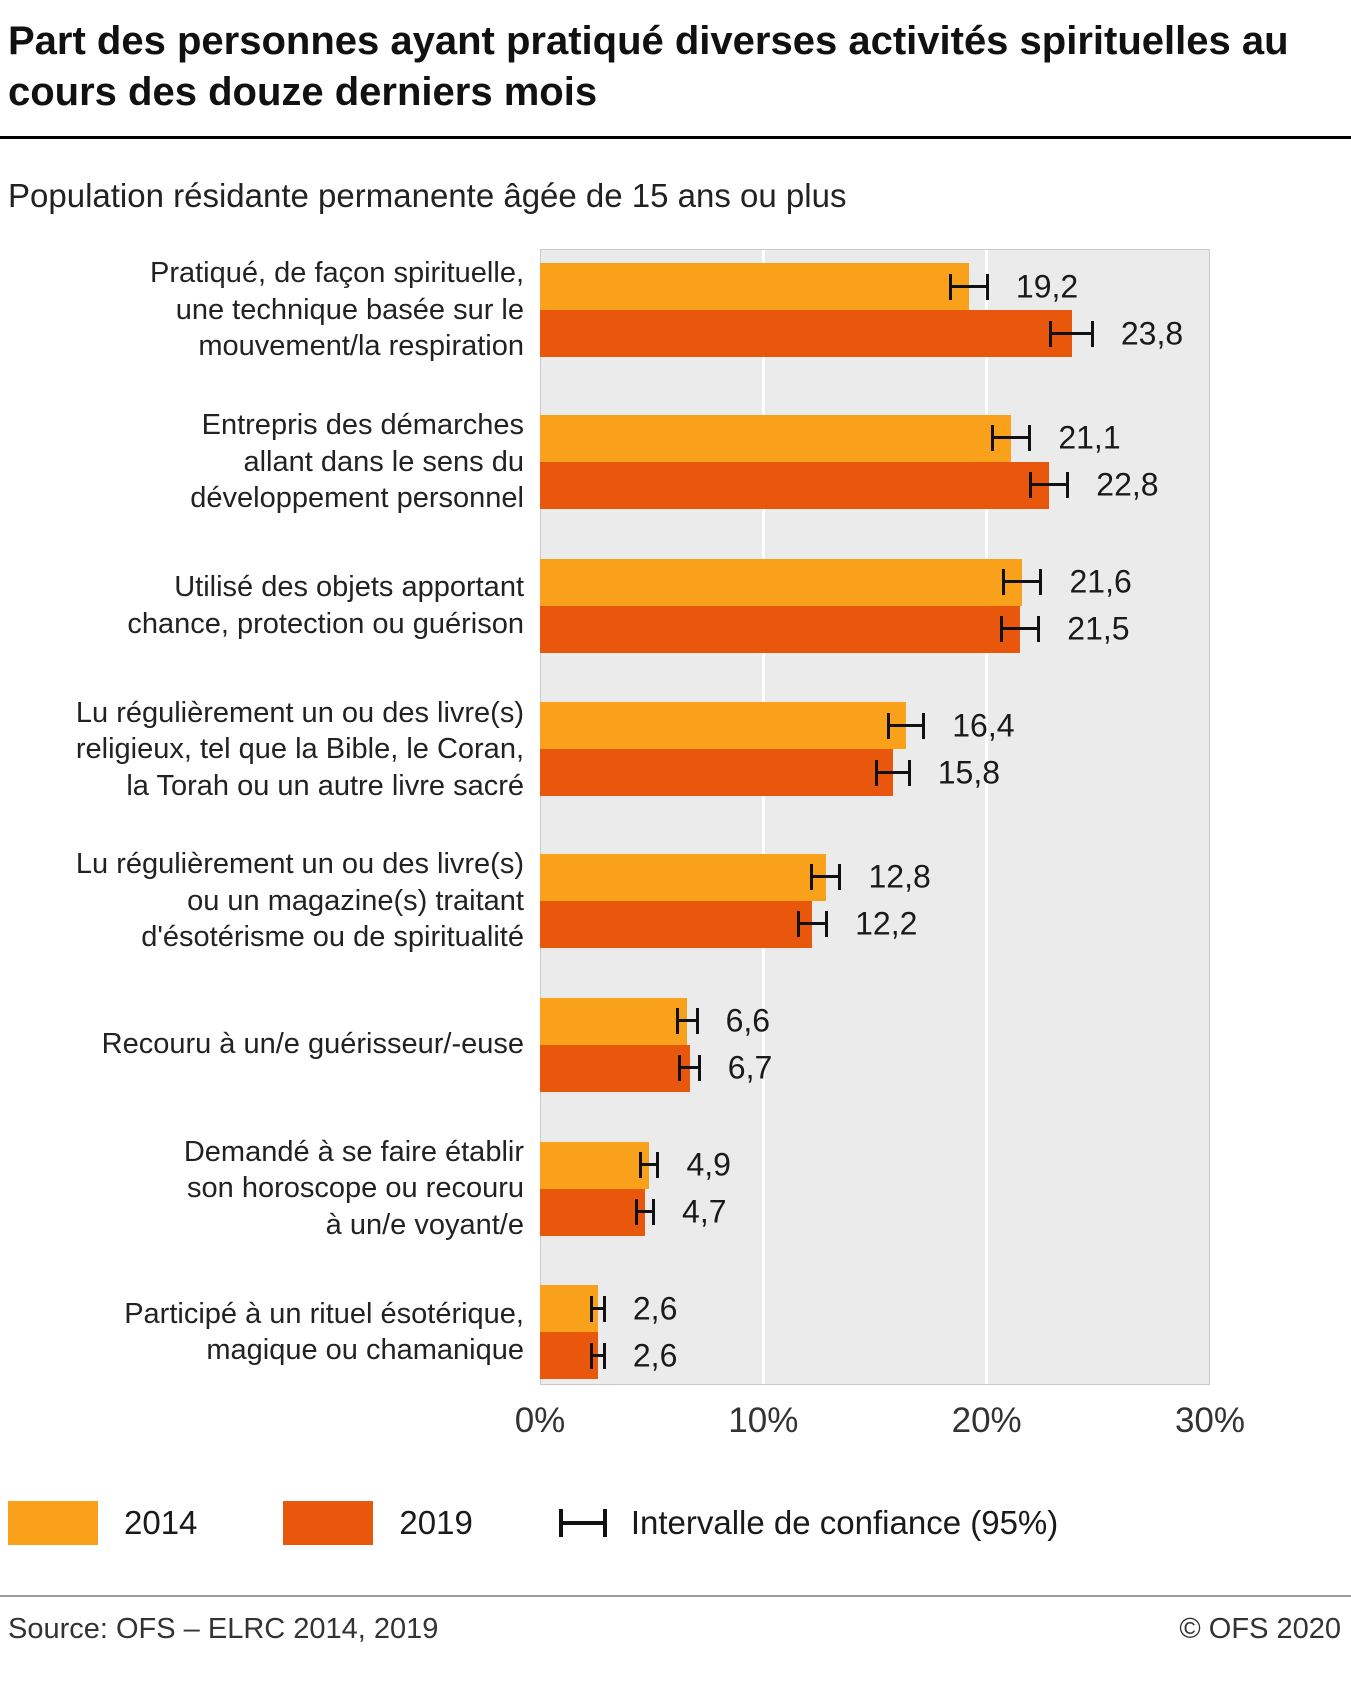 This screenshot has width=1351, height=1704. What do you see at coordinates (1089, 437) in the screenshot?
I see `value-label: 21,1` at bounding box center [1089, 437].